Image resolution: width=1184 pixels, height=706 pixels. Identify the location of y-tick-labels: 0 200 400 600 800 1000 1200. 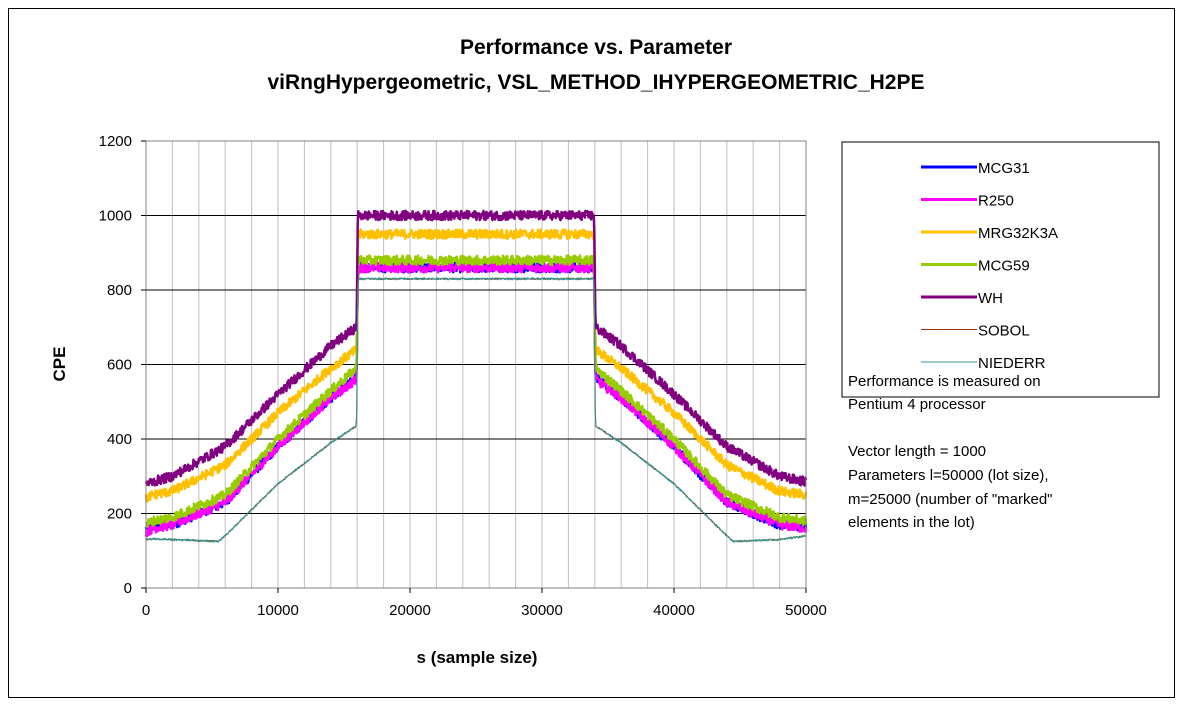
(122, 365).